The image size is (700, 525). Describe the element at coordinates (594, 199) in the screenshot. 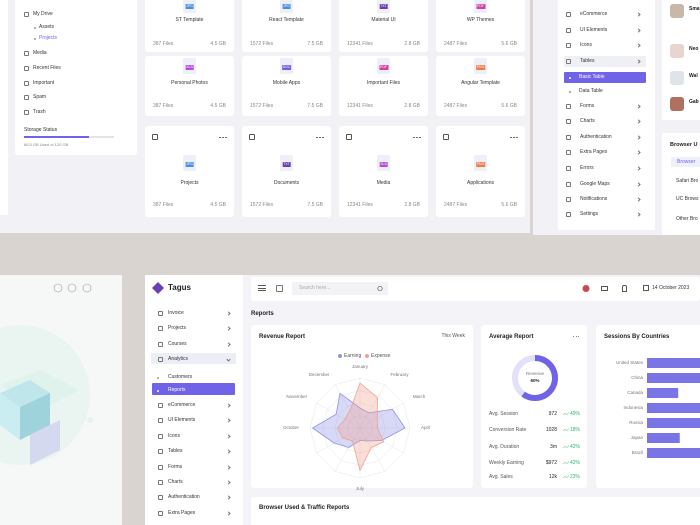

I see `menu-item: Notifications` at that location.